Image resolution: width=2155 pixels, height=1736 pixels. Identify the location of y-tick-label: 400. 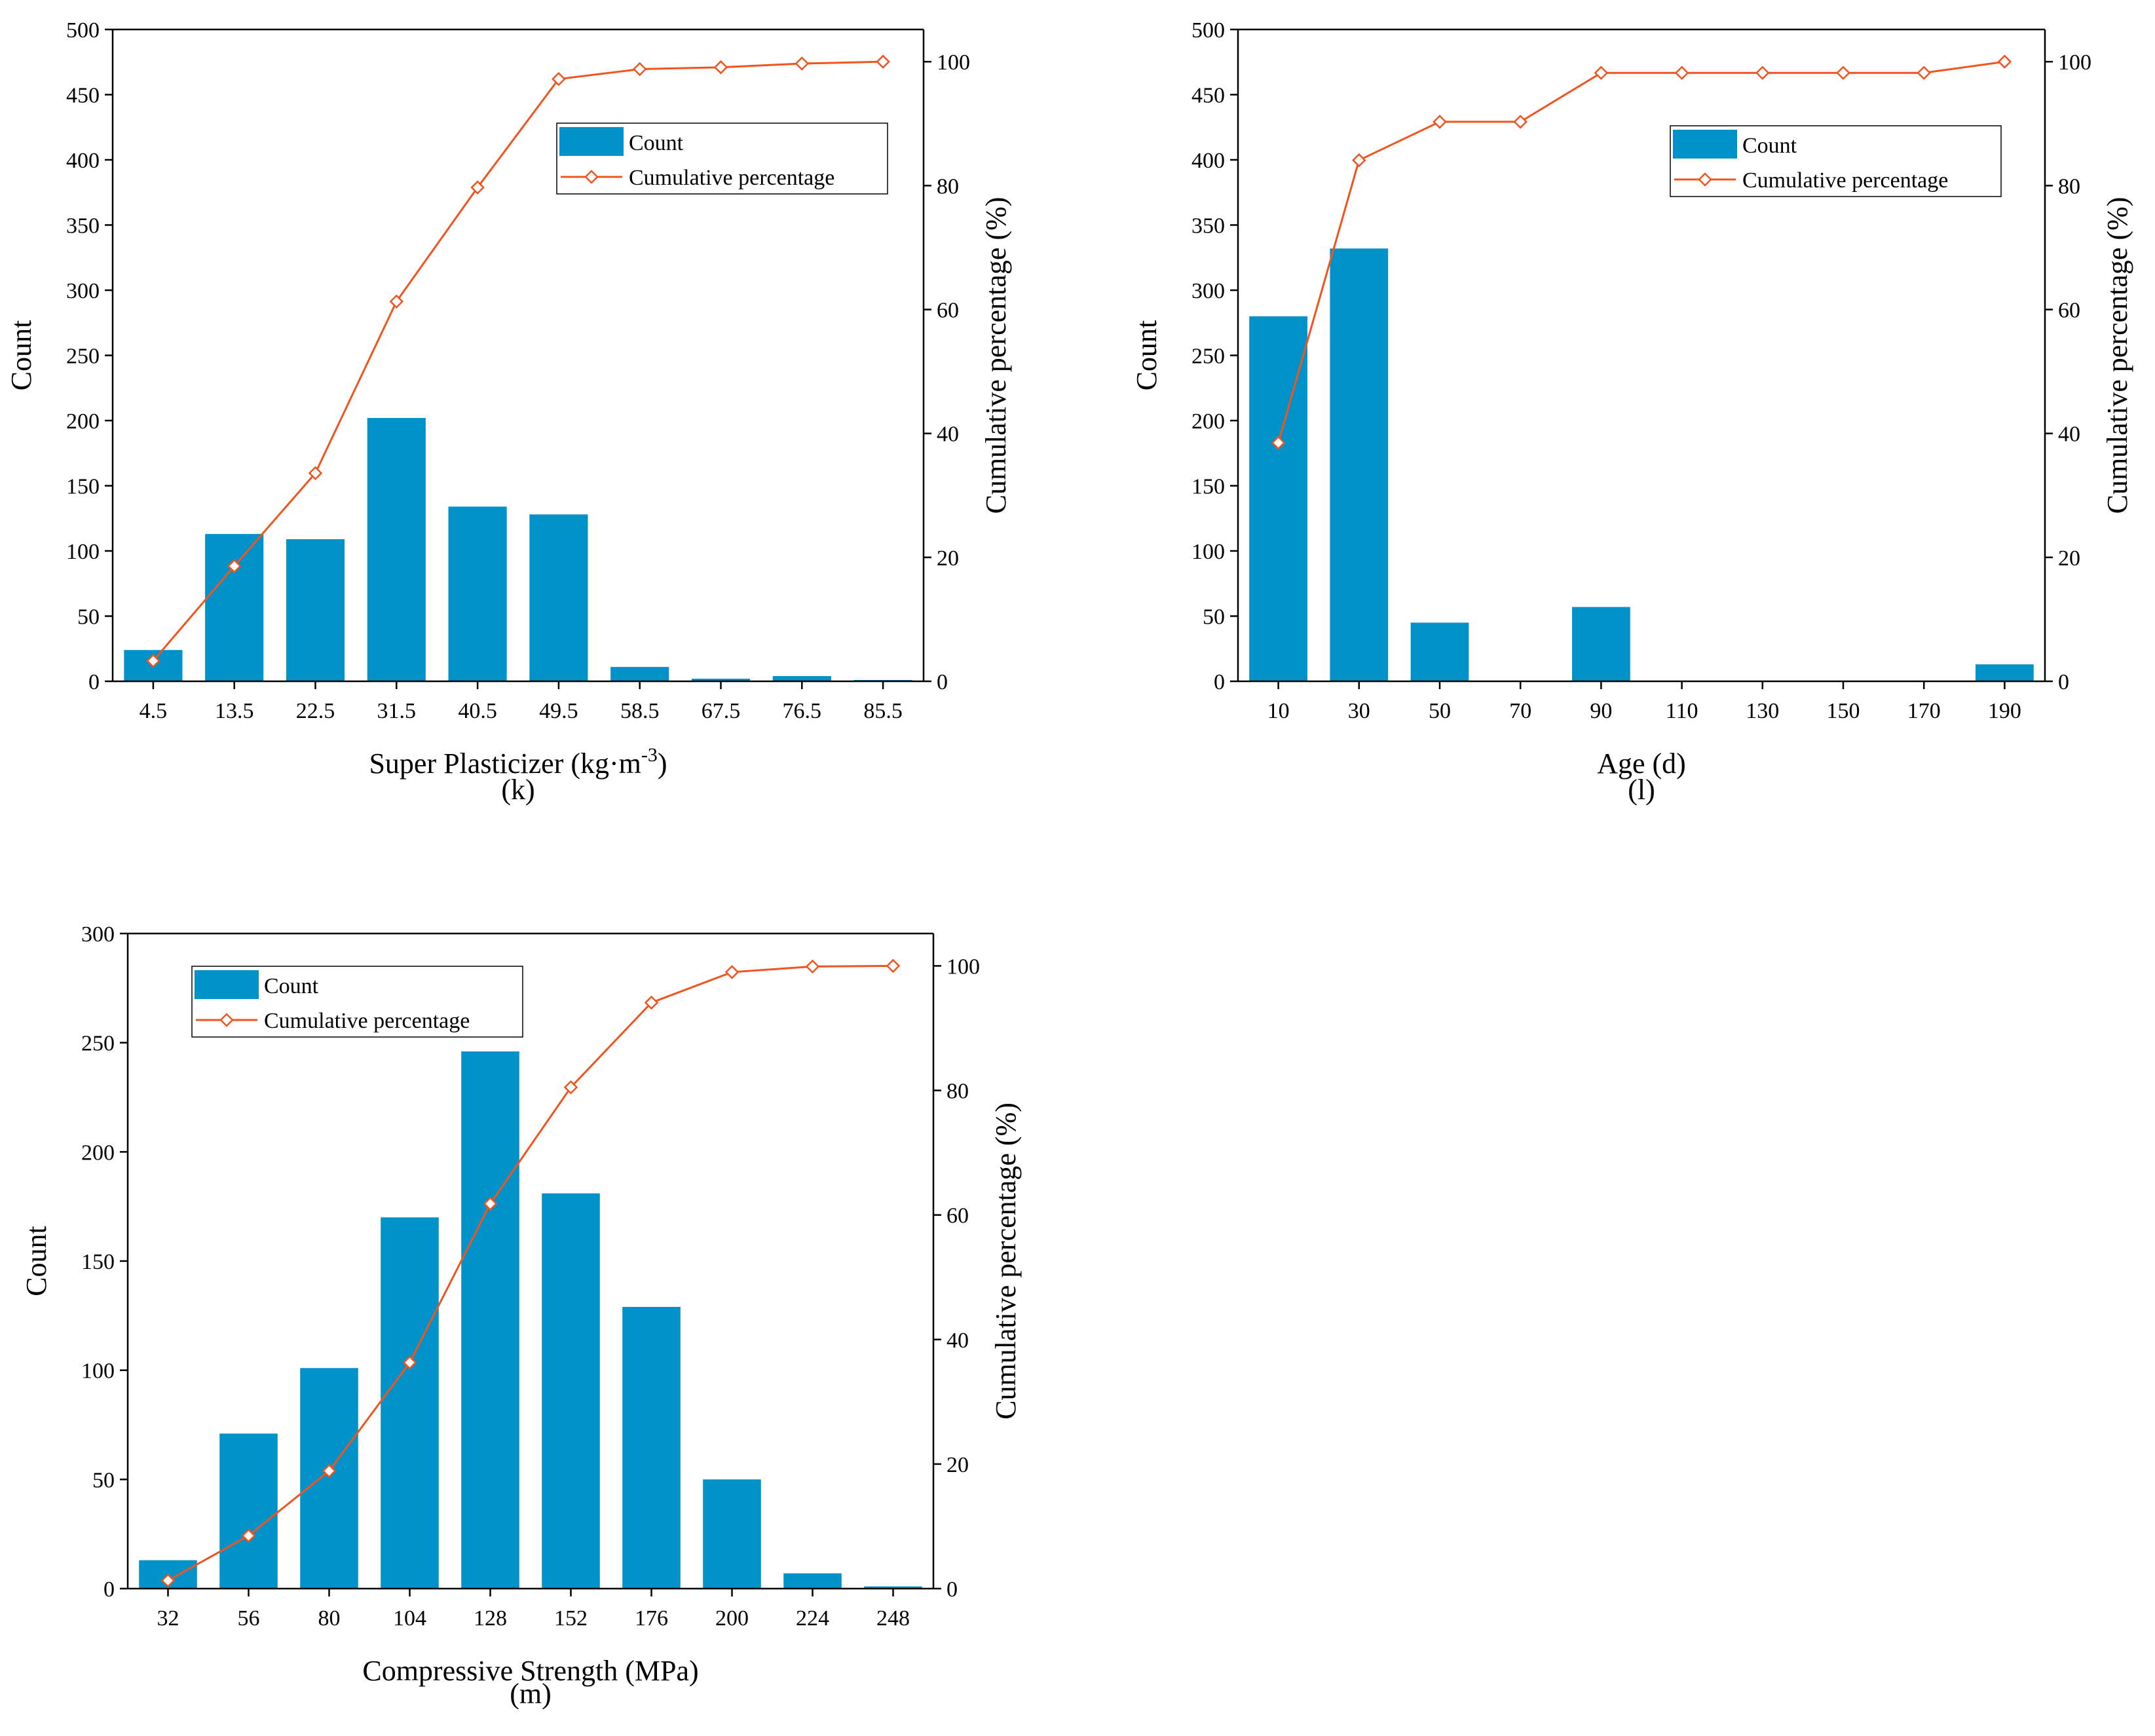
(83, 161).